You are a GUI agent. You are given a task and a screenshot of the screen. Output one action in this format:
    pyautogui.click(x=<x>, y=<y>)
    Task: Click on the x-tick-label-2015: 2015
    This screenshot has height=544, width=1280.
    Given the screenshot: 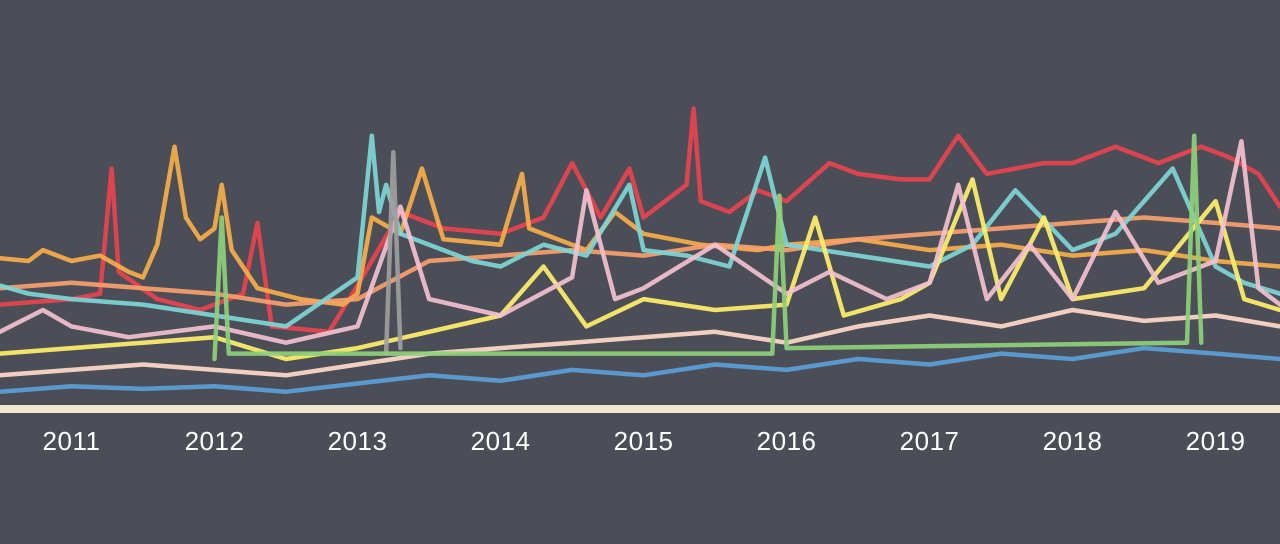 What is the action you would take?
    pyautogui.click(x=644, y=441)
    